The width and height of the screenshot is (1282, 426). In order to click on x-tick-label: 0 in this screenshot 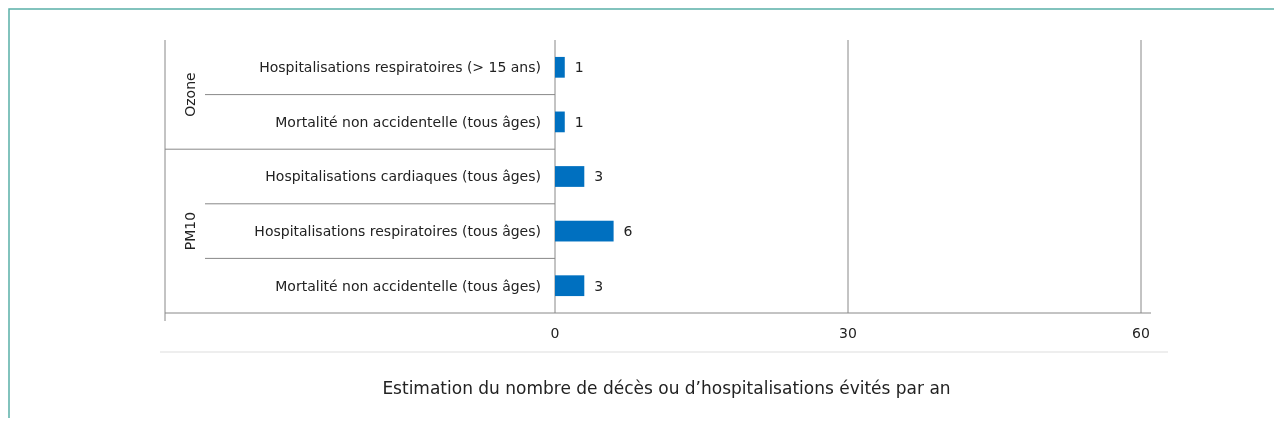, I will do `click(555, 333)`.